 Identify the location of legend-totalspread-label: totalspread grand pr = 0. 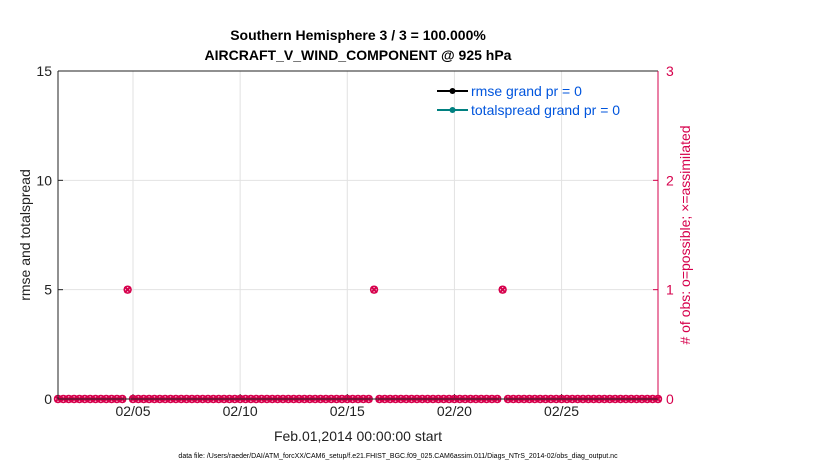
(545, 110).